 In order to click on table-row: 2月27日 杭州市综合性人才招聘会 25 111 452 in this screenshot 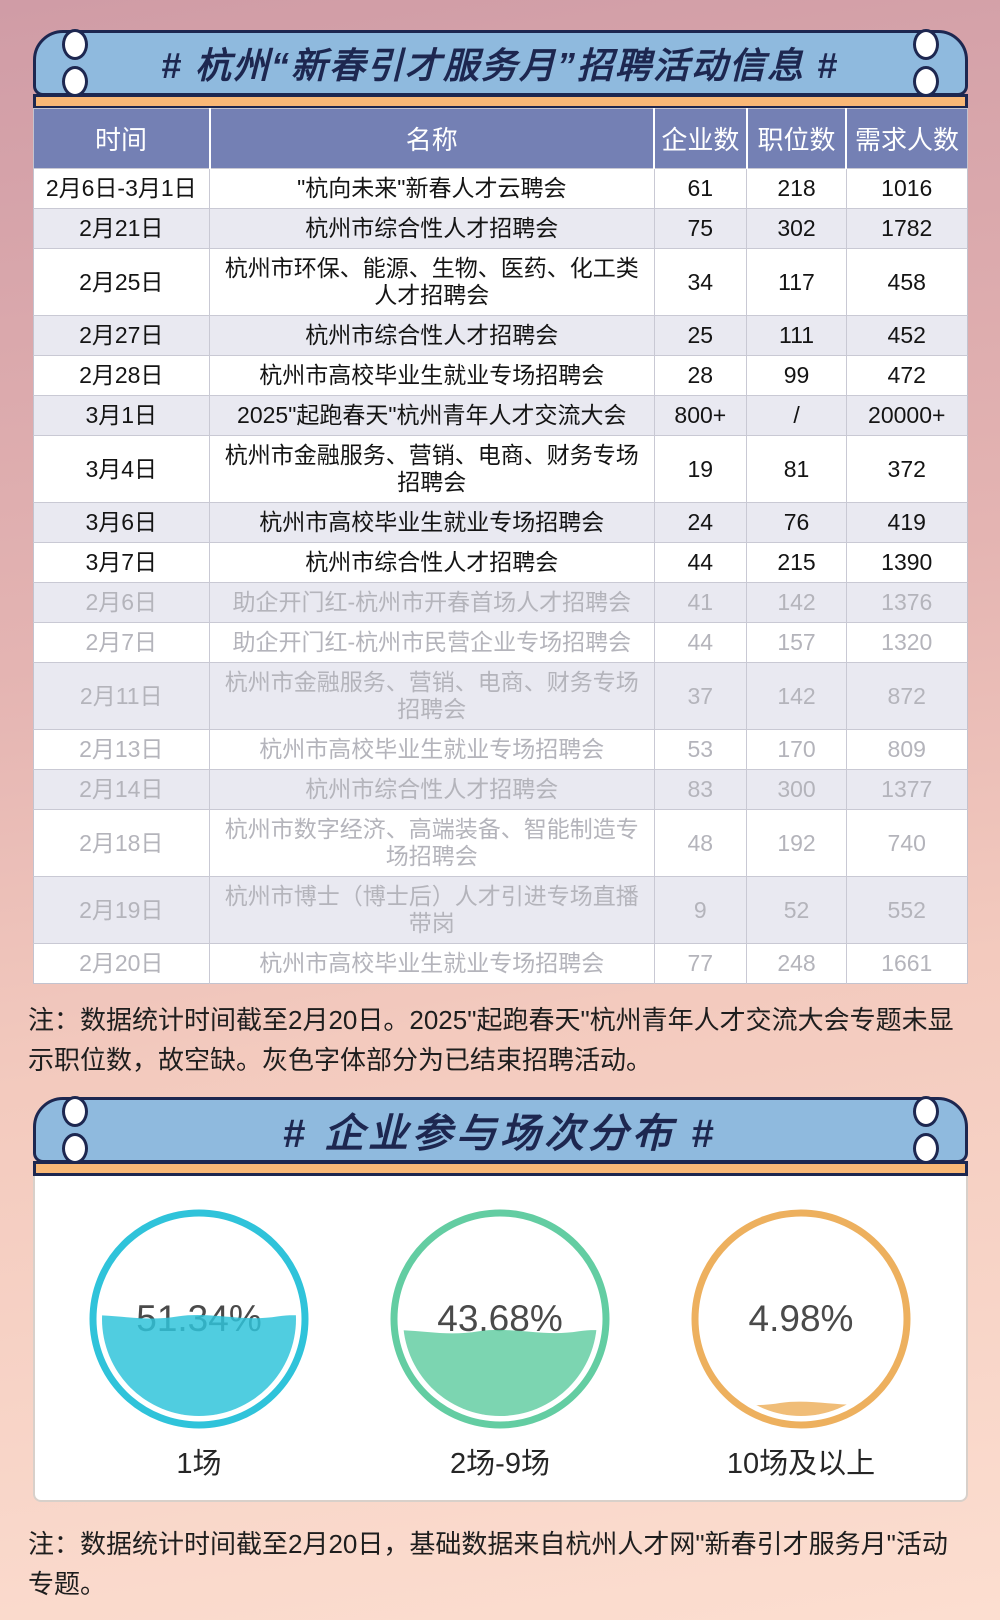, I will do `click(500, 335)`.